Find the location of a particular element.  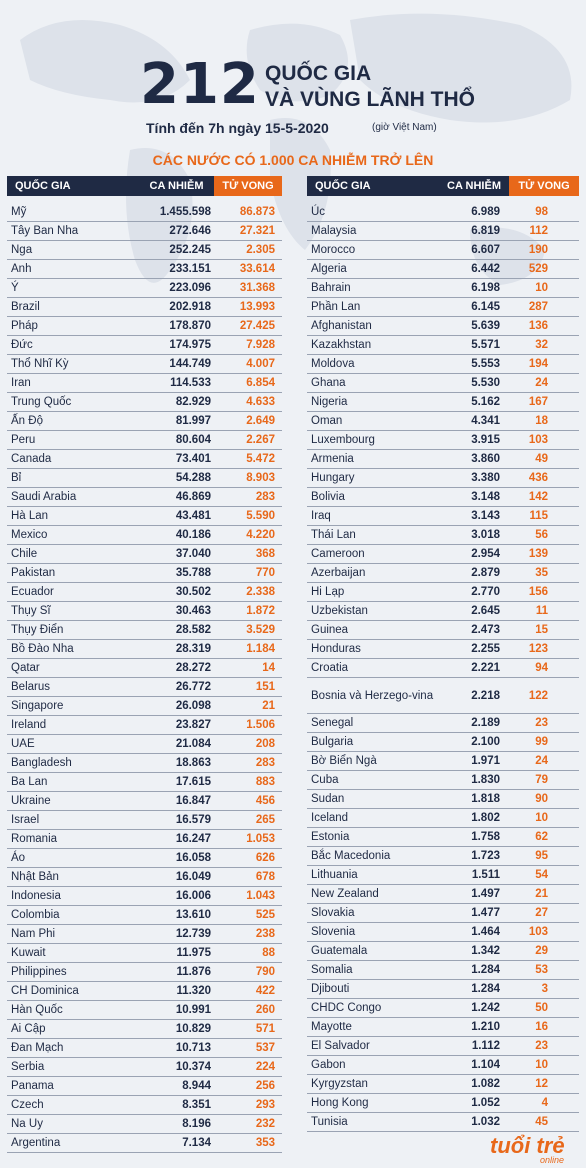

title-line-2: VÀ VÙNG LÃNH THỔ is located at coordinates (370, 99).